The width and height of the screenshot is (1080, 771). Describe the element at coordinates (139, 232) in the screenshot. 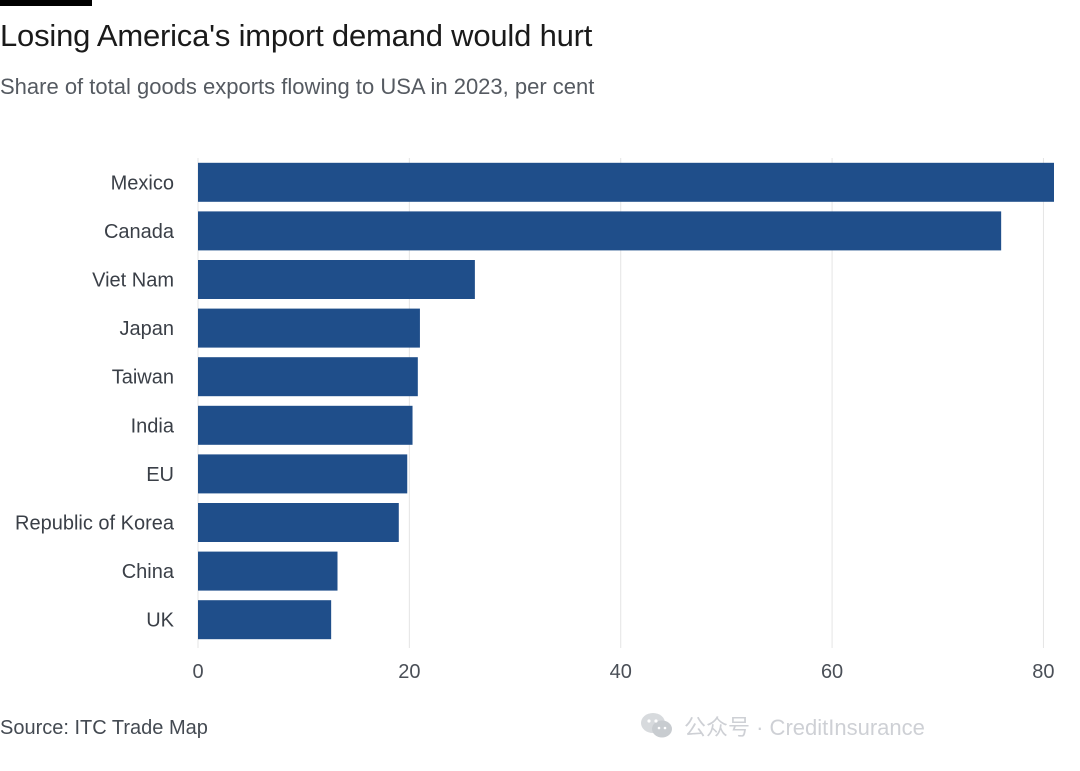

I see `category-label: Canada` at that location.